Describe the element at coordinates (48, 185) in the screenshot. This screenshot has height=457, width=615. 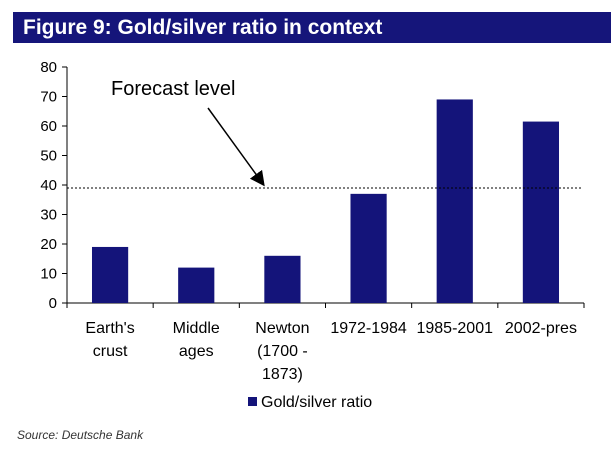
I see `y-tick-label: 40` at that location.